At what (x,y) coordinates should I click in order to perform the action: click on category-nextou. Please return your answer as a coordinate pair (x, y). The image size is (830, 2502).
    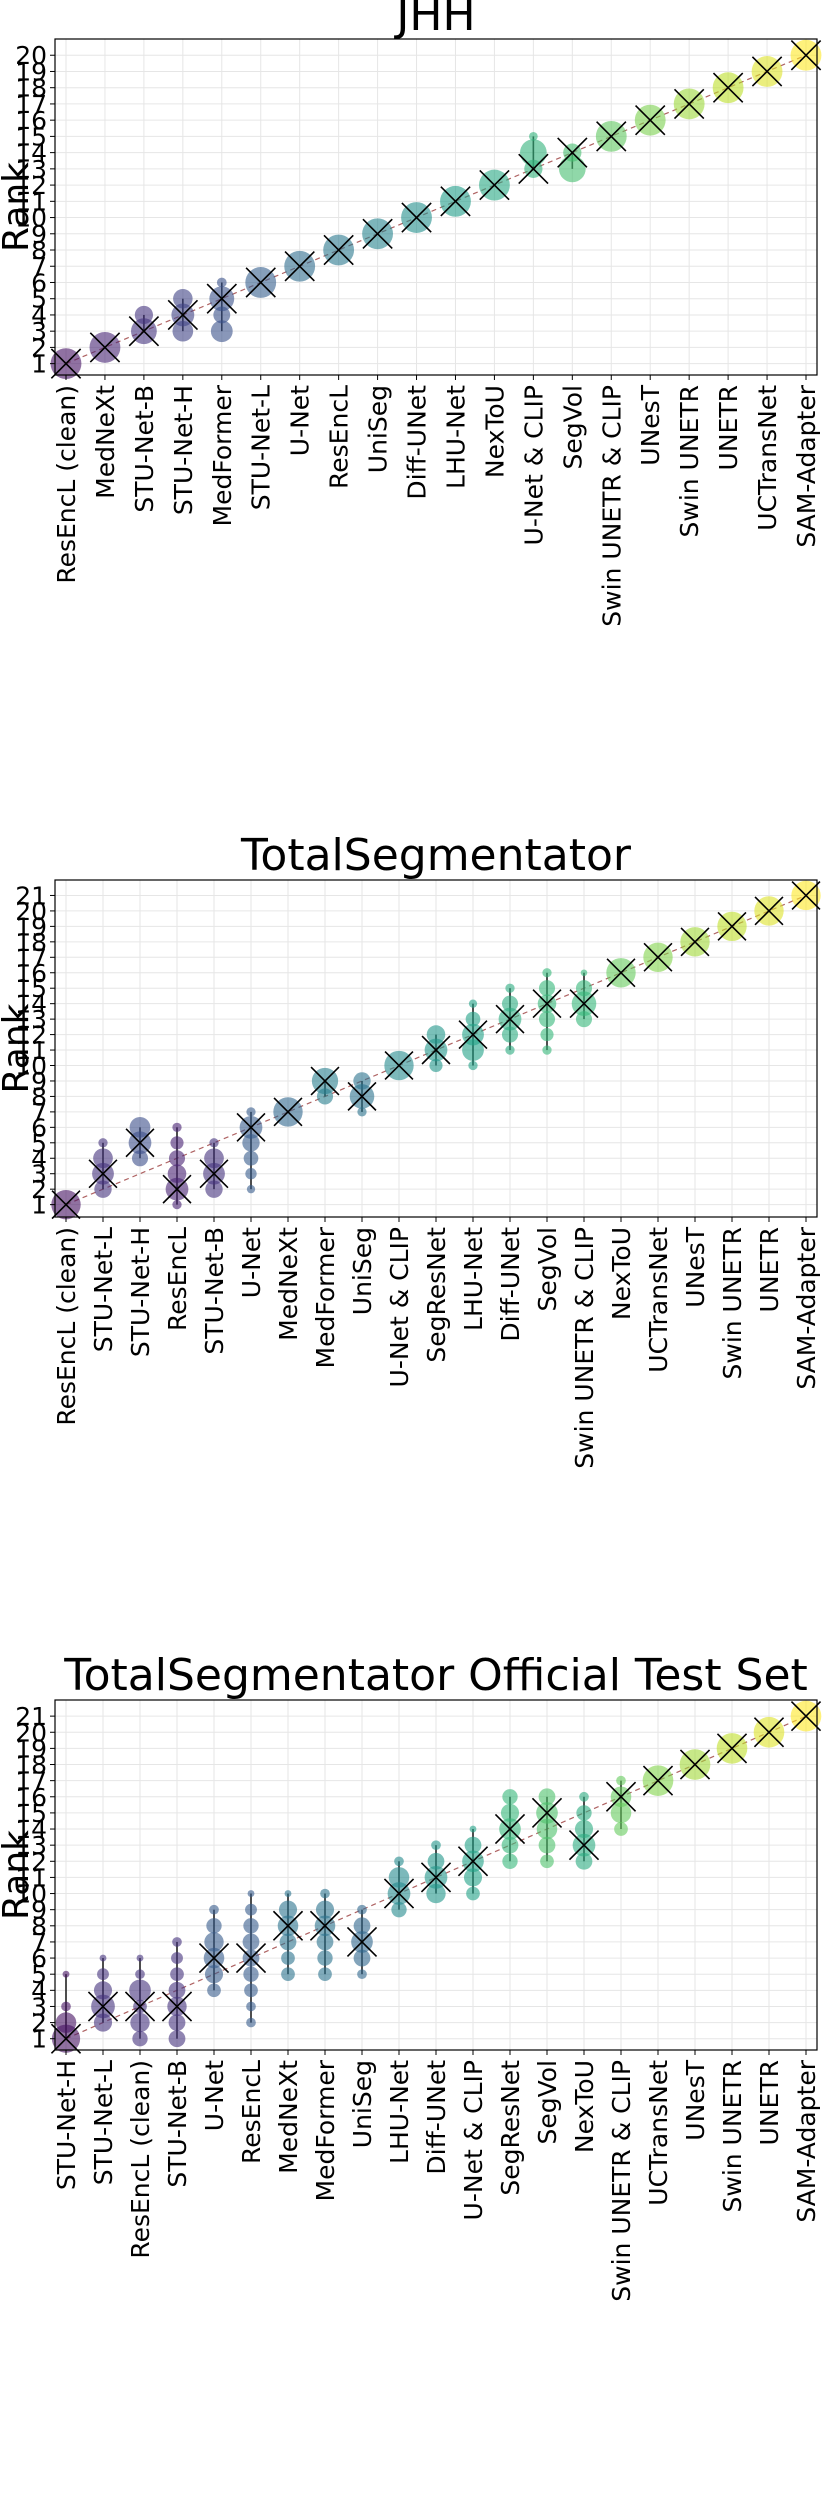
    Looking at the image, I should click on (584, 1830).